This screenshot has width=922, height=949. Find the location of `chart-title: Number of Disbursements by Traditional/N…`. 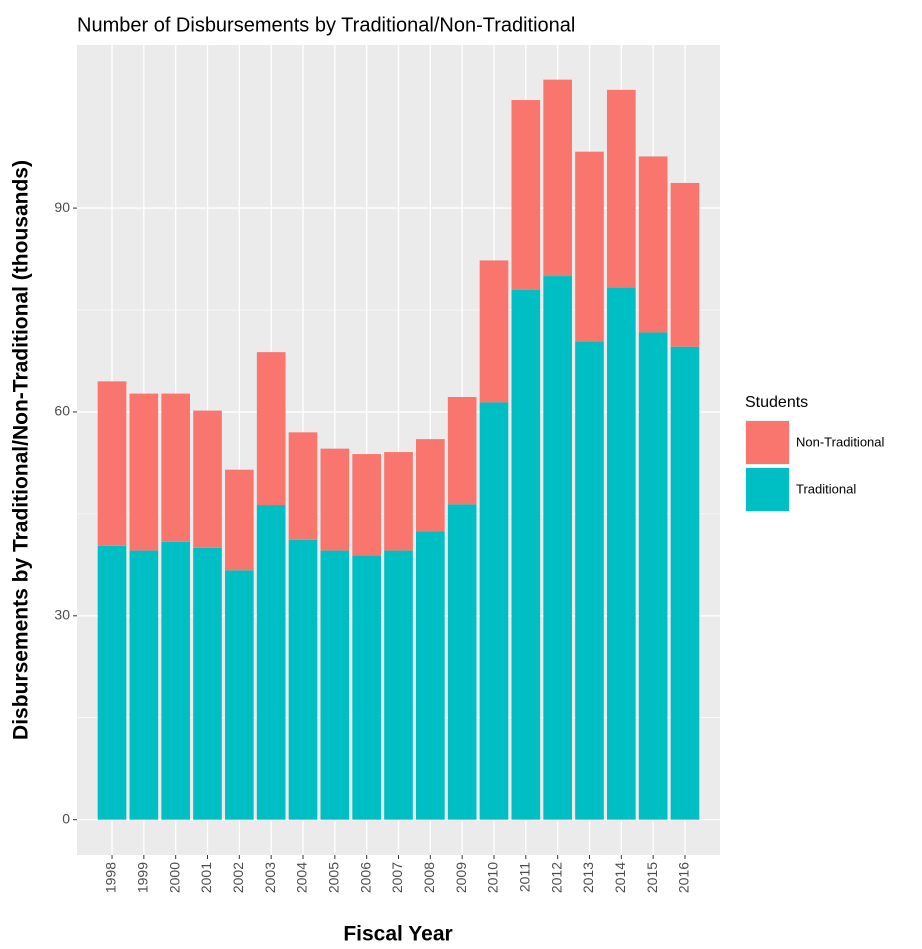

chart-title: Number of Disbursements by Traditional/N… is located at coordinates (326, 25).